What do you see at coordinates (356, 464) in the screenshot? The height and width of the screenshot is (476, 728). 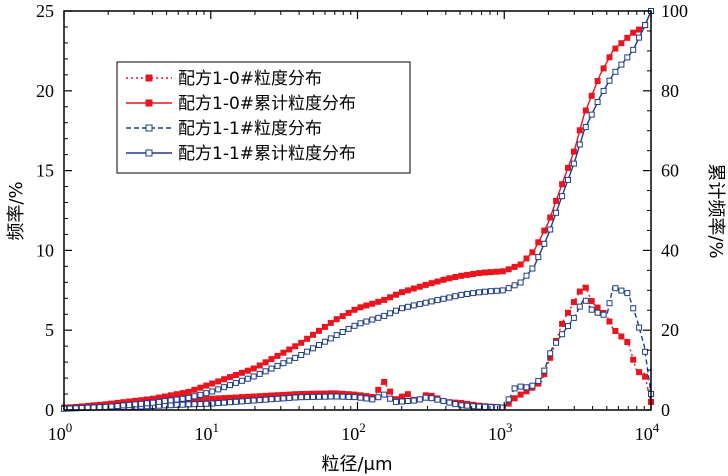 I see `x-axis-title: 粒径/μm` at bounding box center [356, 464].